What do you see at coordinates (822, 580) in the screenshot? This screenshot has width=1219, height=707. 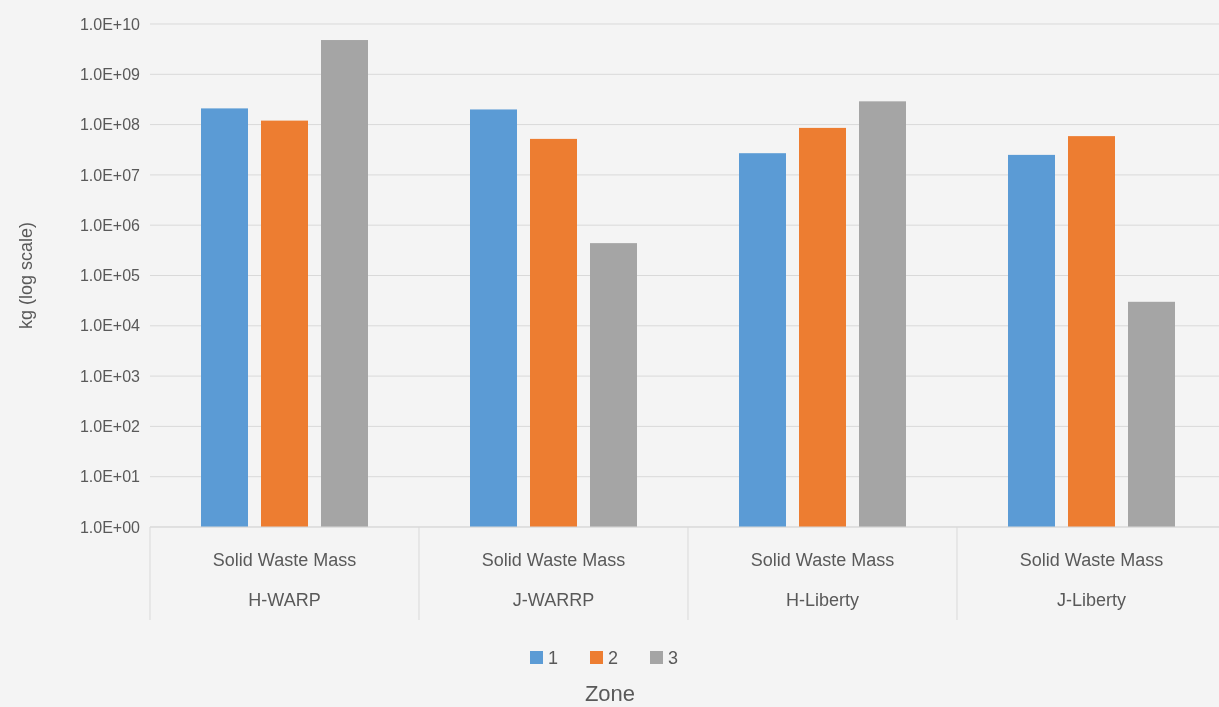 I see `x-tick-label: Solid Waste Mass H-Liberty` at bounding box center [822, 580].